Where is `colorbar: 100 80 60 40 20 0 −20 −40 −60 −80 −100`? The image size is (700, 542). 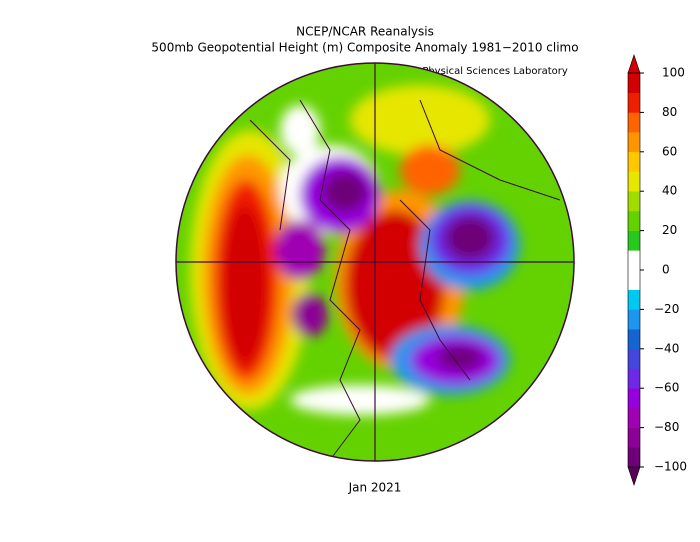
colorbar: 100 80 60 40 20 0 −20 −40 −60 −80 −100 is located at coordinates (657, 270).